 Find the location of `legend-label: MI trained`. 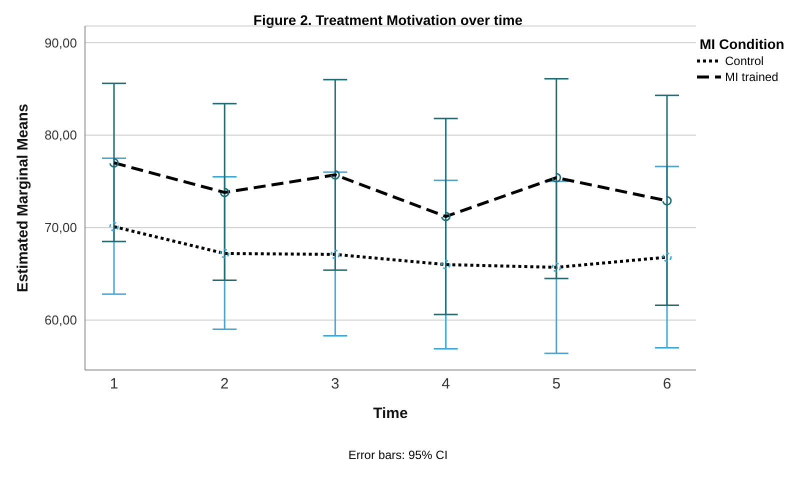

legend-label: MI trained is located at coordinates (751, 77).